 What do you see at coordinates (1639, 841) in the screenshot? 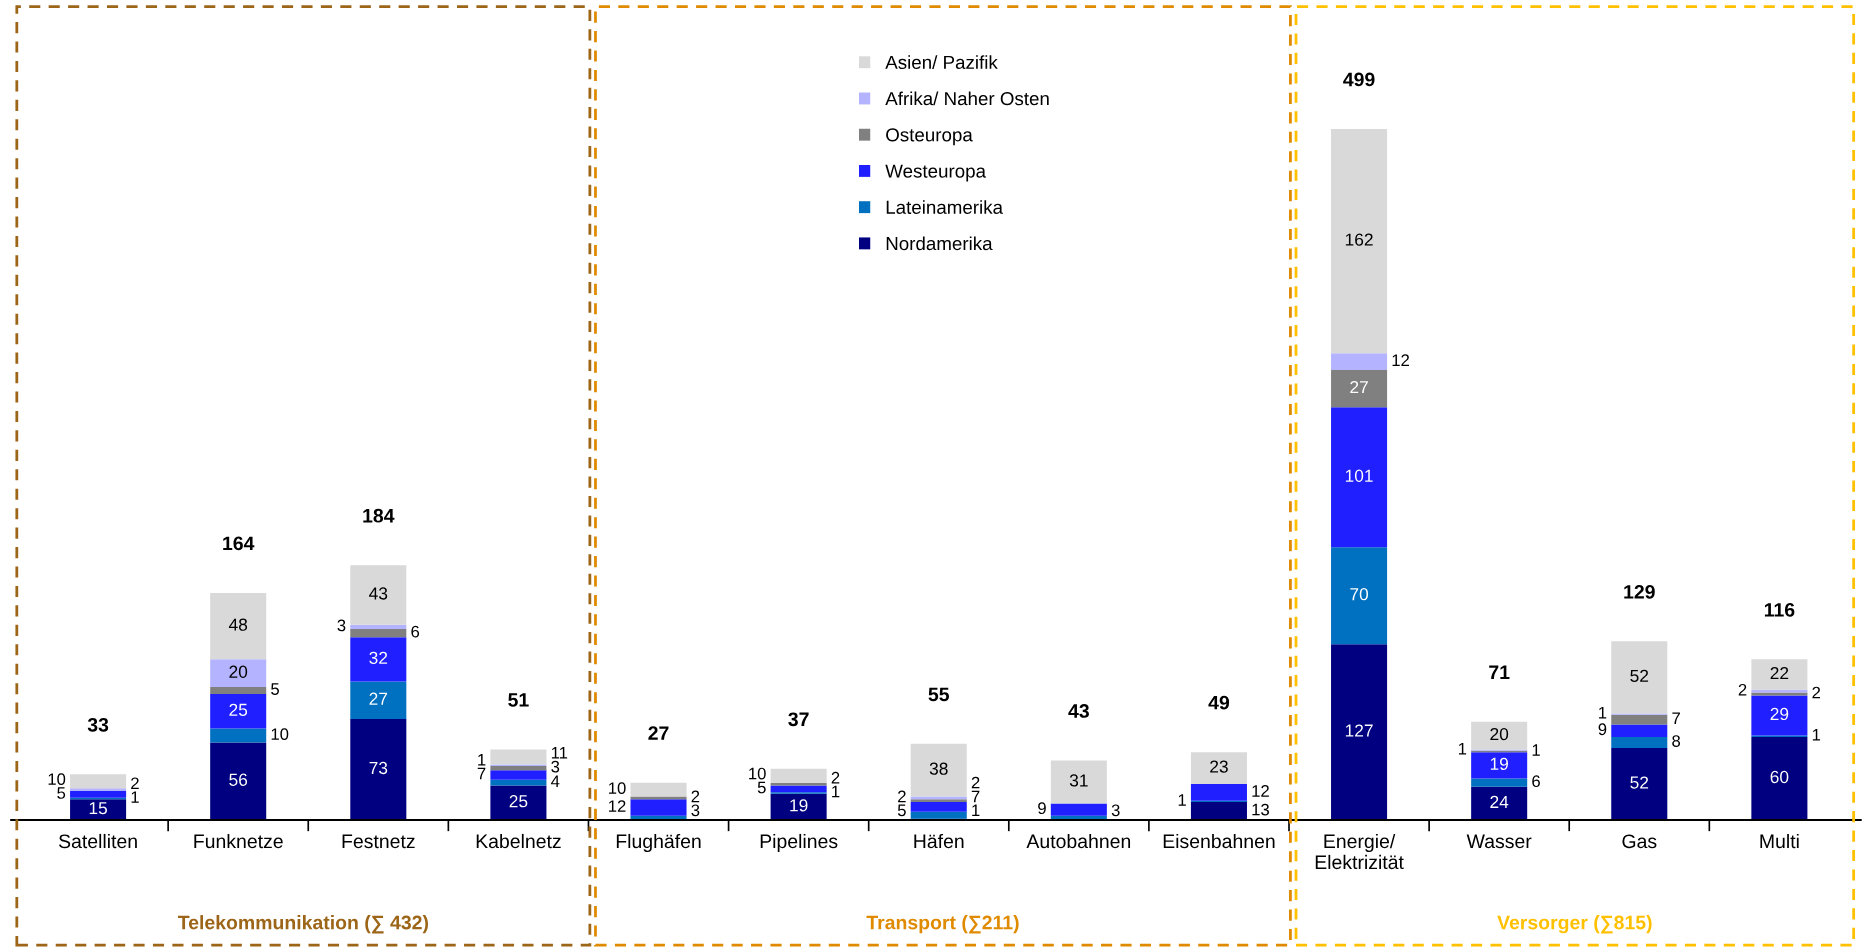
I see `x-tick-label: Gas` at bounding box center [1639, 841].